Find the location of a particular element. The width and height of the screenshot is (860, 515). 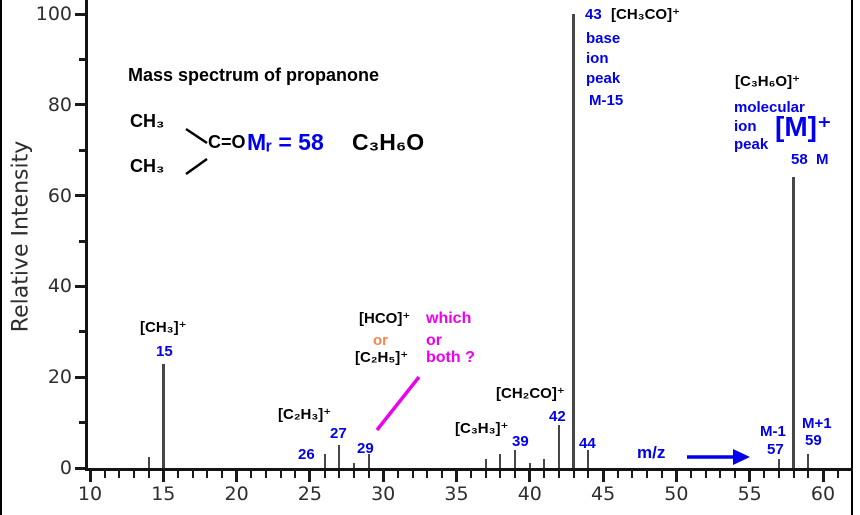

x-tick-label-10: 10 is located at coordinates (90, 494).